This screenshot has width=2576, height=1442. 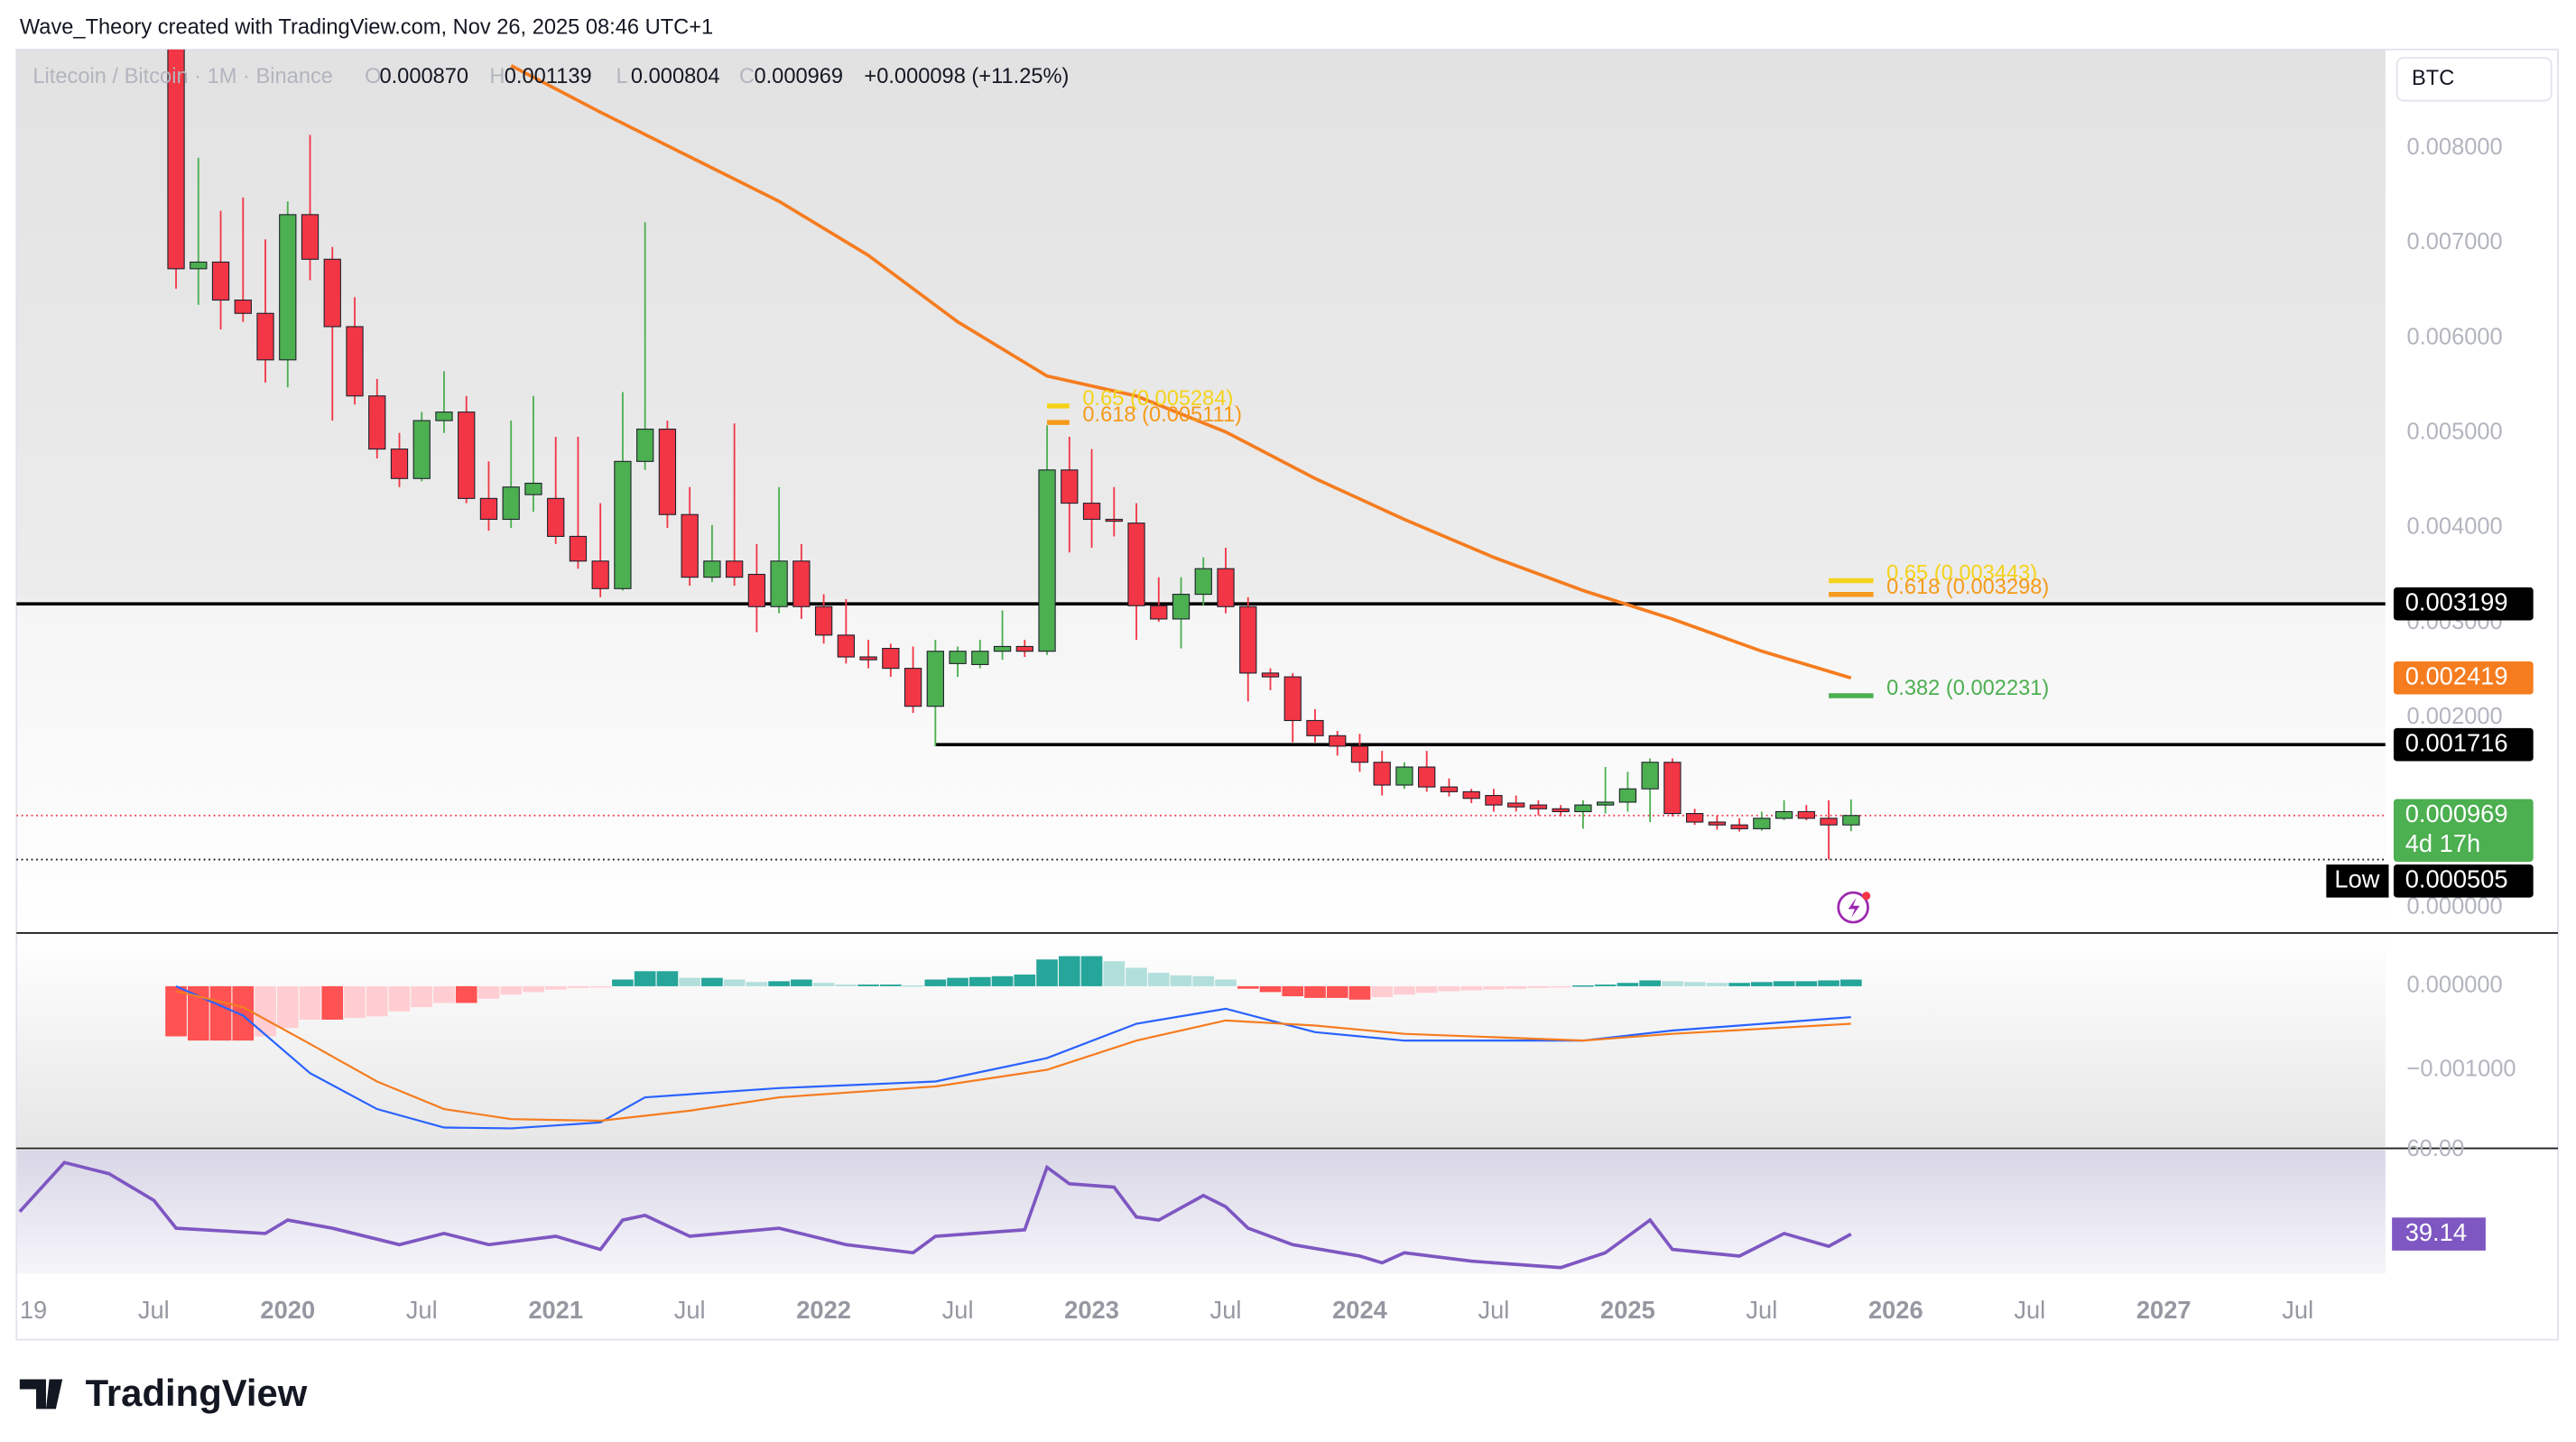 I want to click on rsi-line, so click(x=935, y=1215).